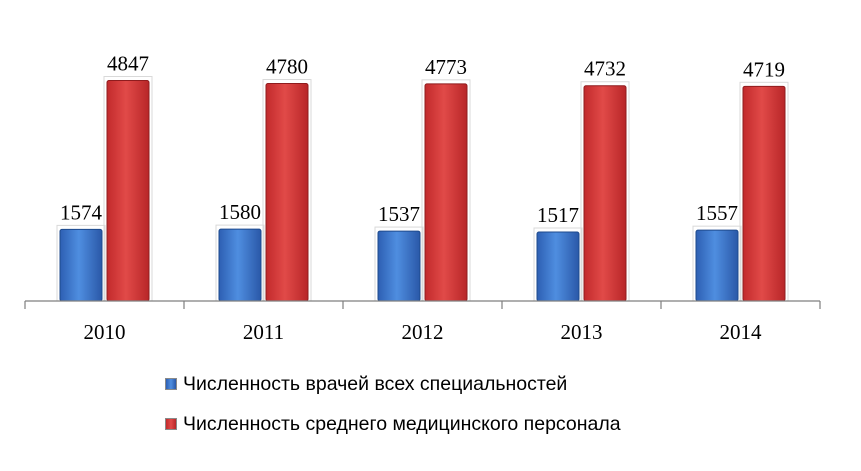 The width and height of the screenshot is (861, 471). Describe the element at coordinates (717, 213) in the screenshot. I see `data-label: 1557` at that location.